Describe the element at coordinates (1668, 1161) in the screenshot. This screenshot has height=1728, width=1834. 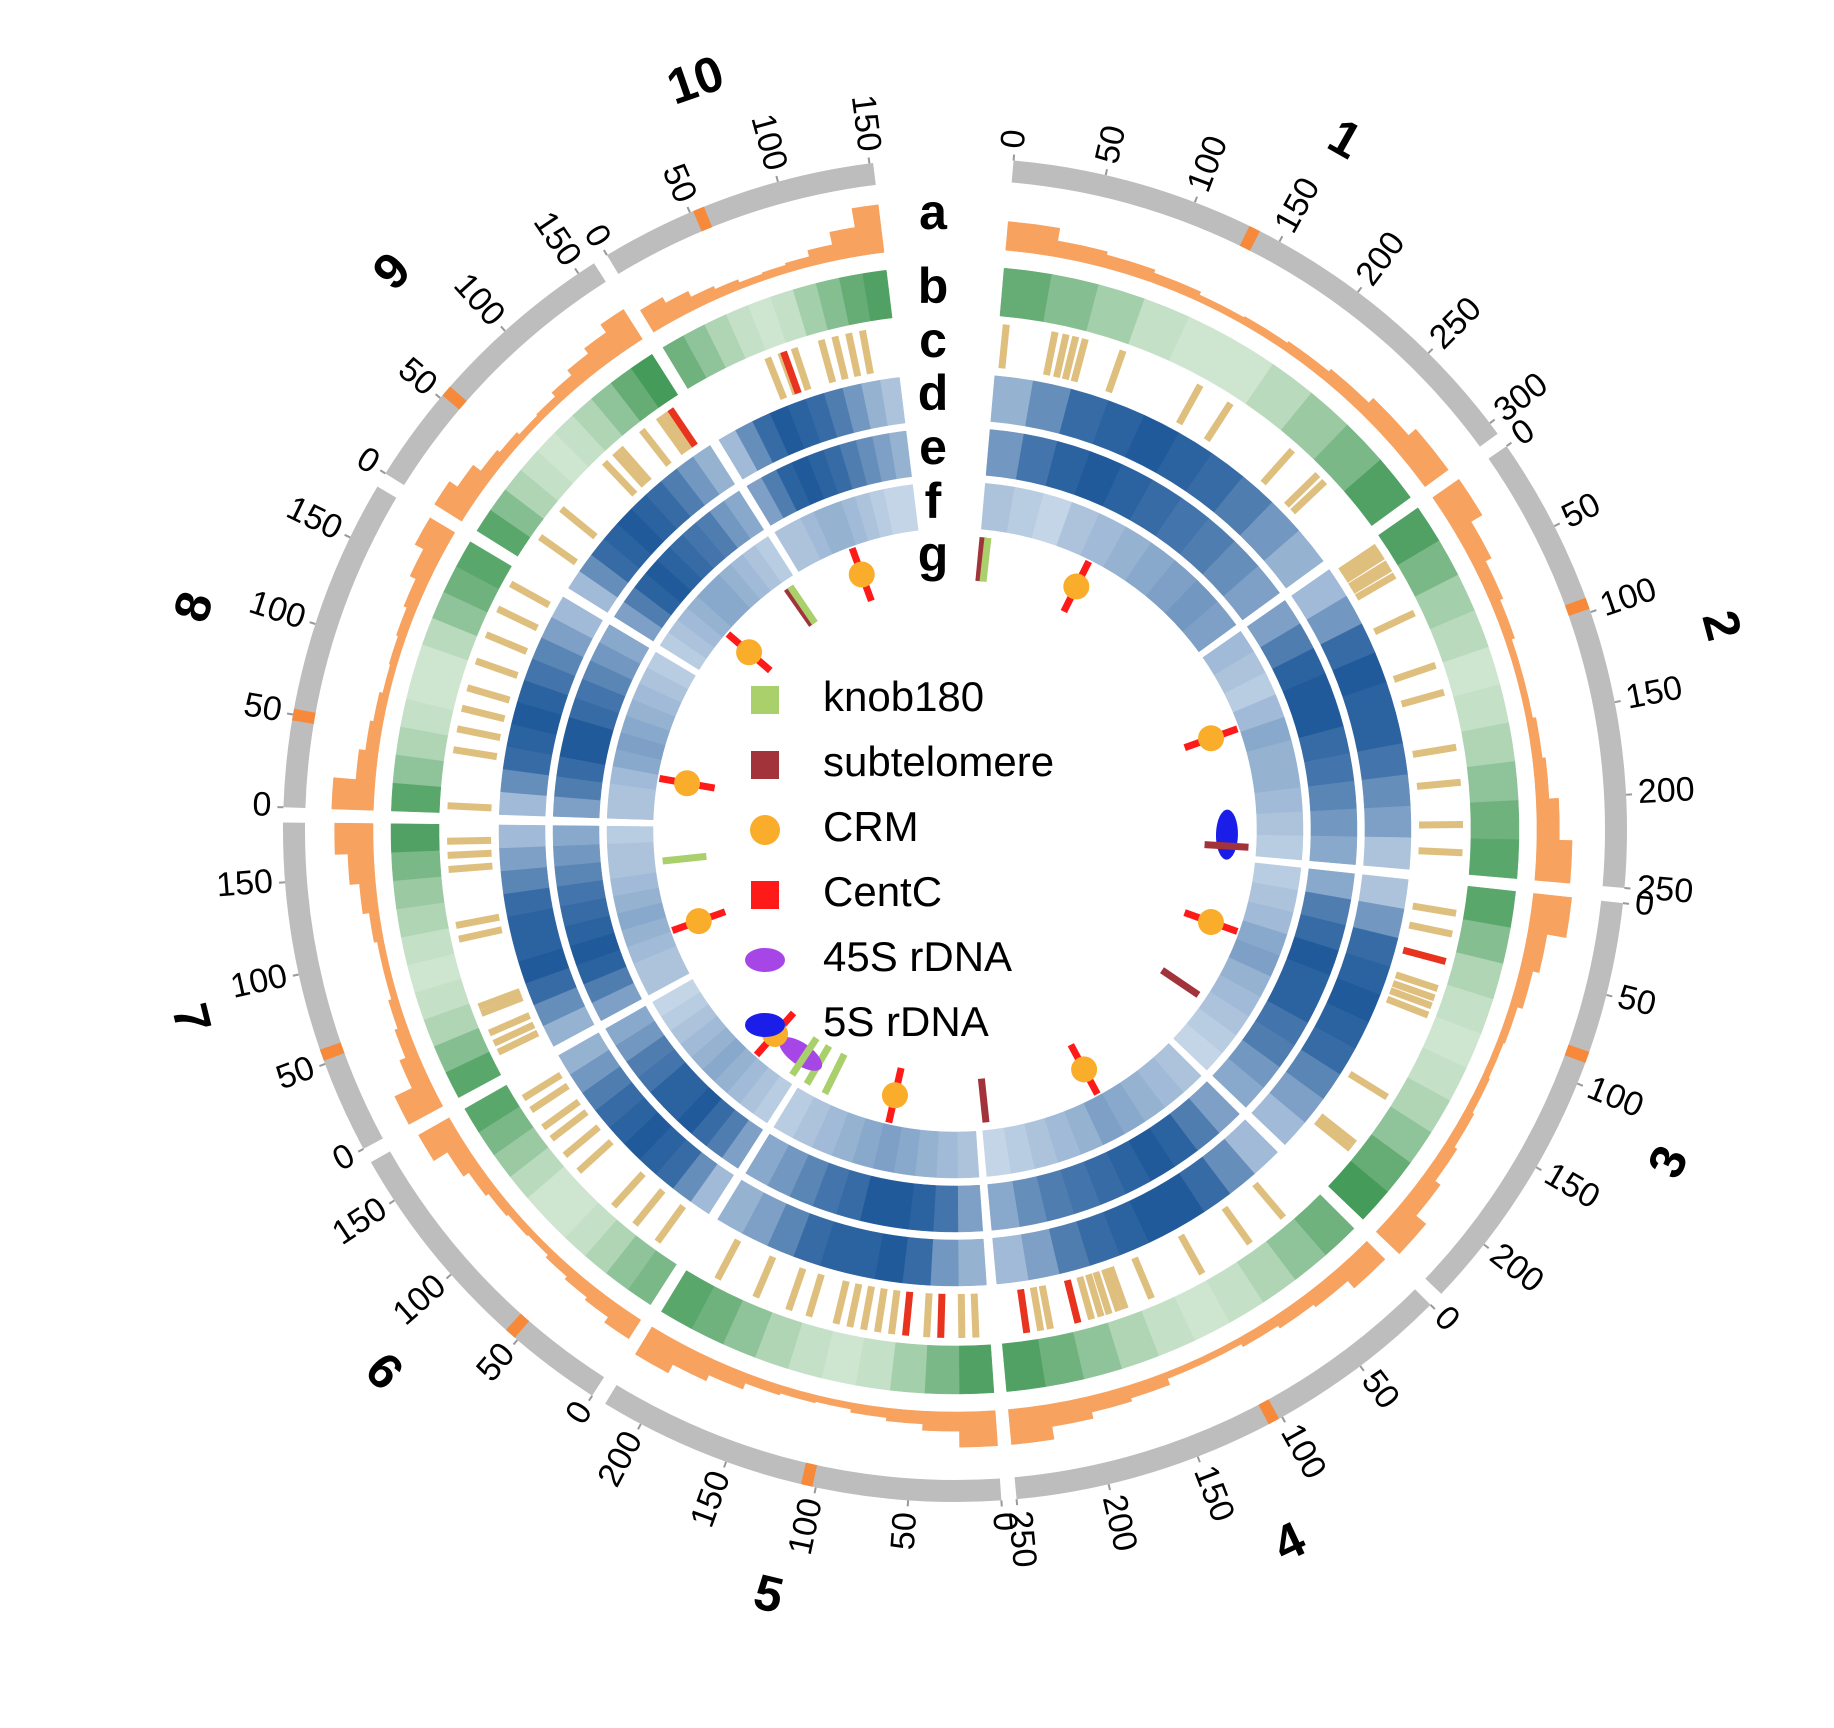
I see `chromosome-label: 3` at that location.